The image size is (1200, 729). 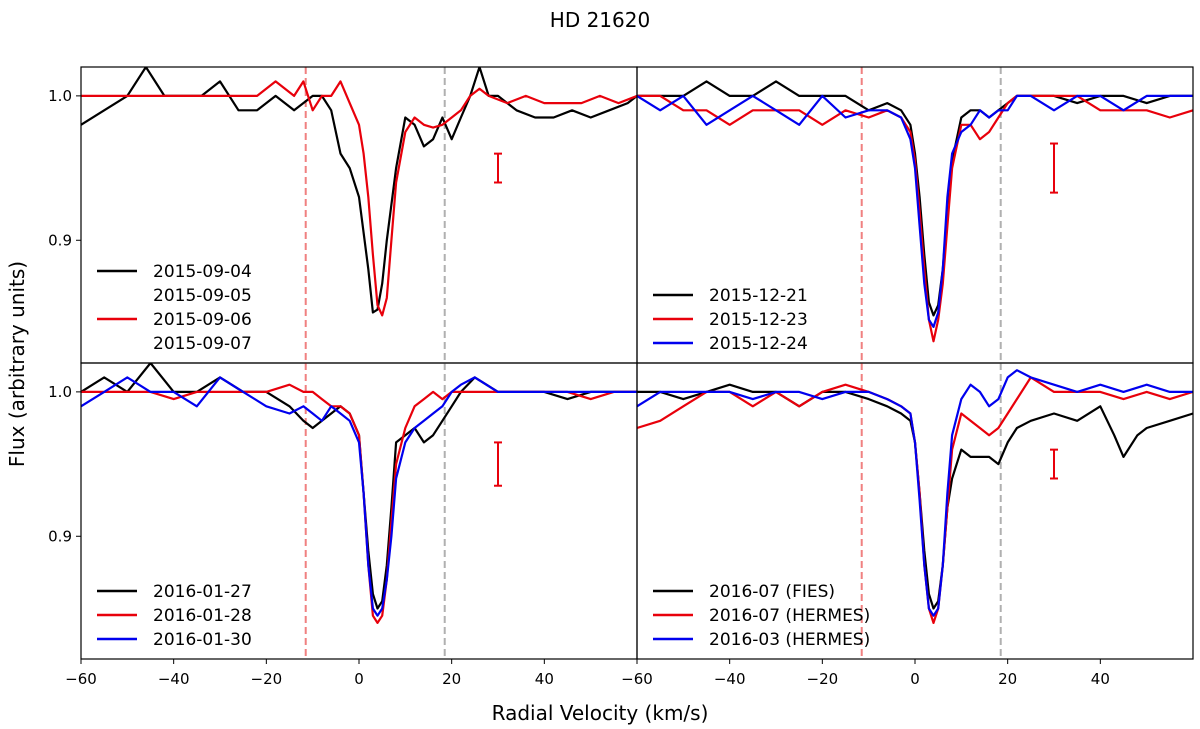 I want to click on y-axis-label: Flux (arbitrary units), so click(x=17, y=364).